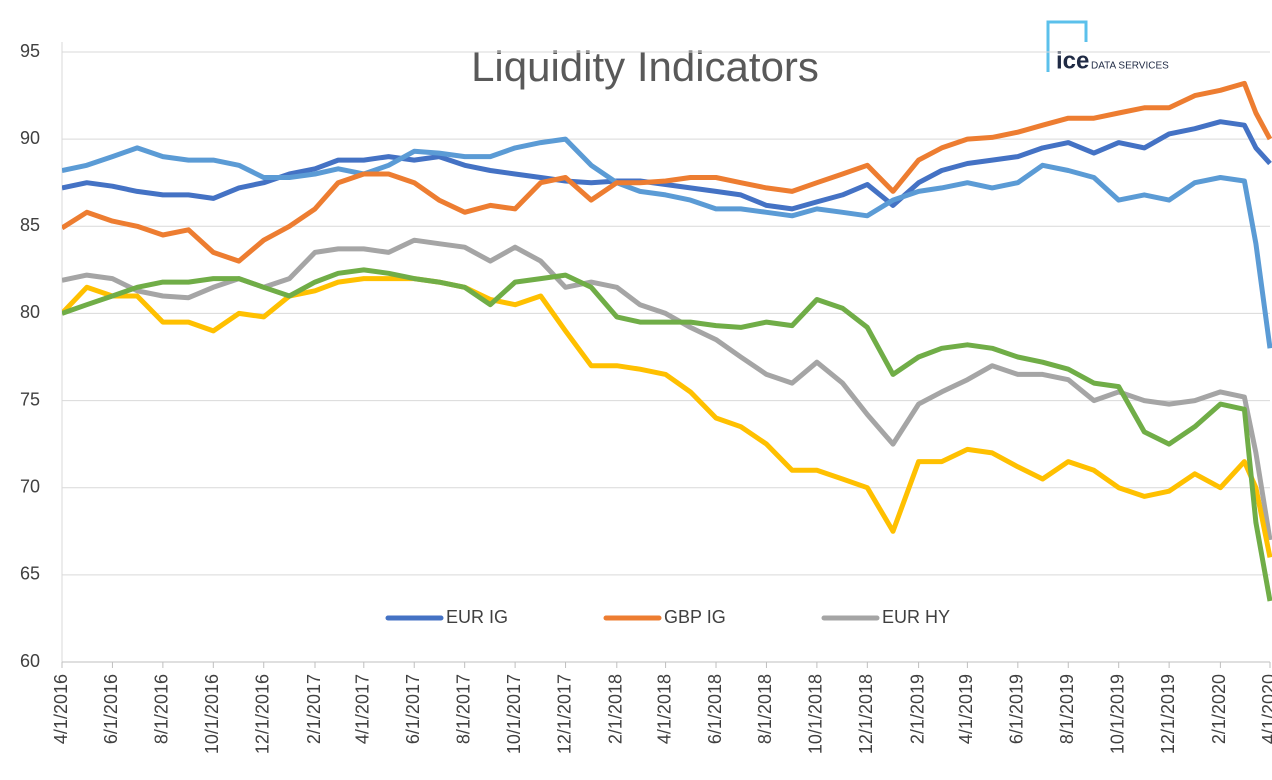  Describe the element at coordinates (616, 709) in the screenshot. I see `x-tick-label: 2/1/2018` at that location.